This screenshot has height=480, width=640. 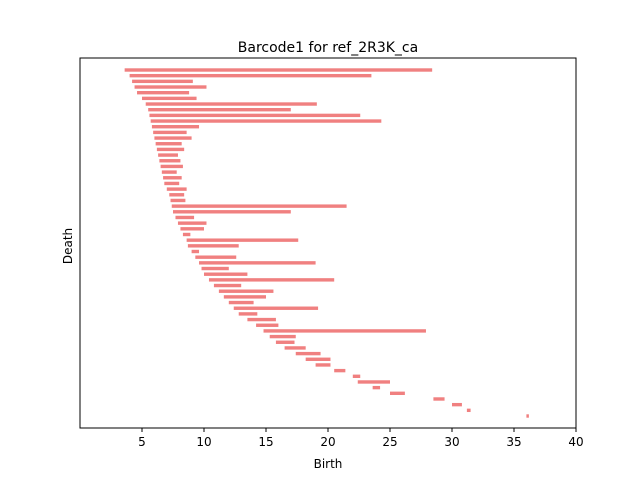 What do you see at coordinates (575, 442) in the screenshot?
I see `x-tick-label: 40` at bounding box center [575, 442].